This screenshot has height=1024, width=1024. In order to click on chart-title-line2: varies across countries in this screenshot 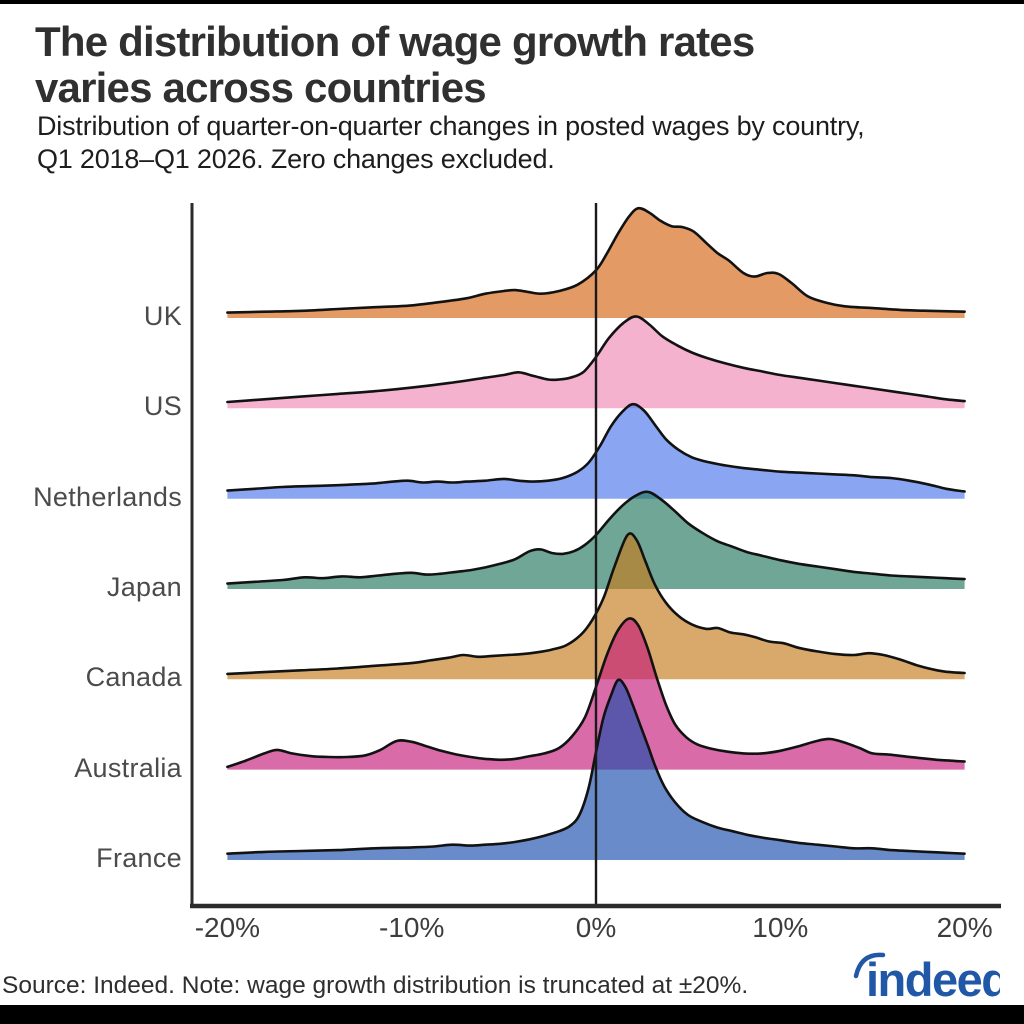, I will do `click(261, 87)`.